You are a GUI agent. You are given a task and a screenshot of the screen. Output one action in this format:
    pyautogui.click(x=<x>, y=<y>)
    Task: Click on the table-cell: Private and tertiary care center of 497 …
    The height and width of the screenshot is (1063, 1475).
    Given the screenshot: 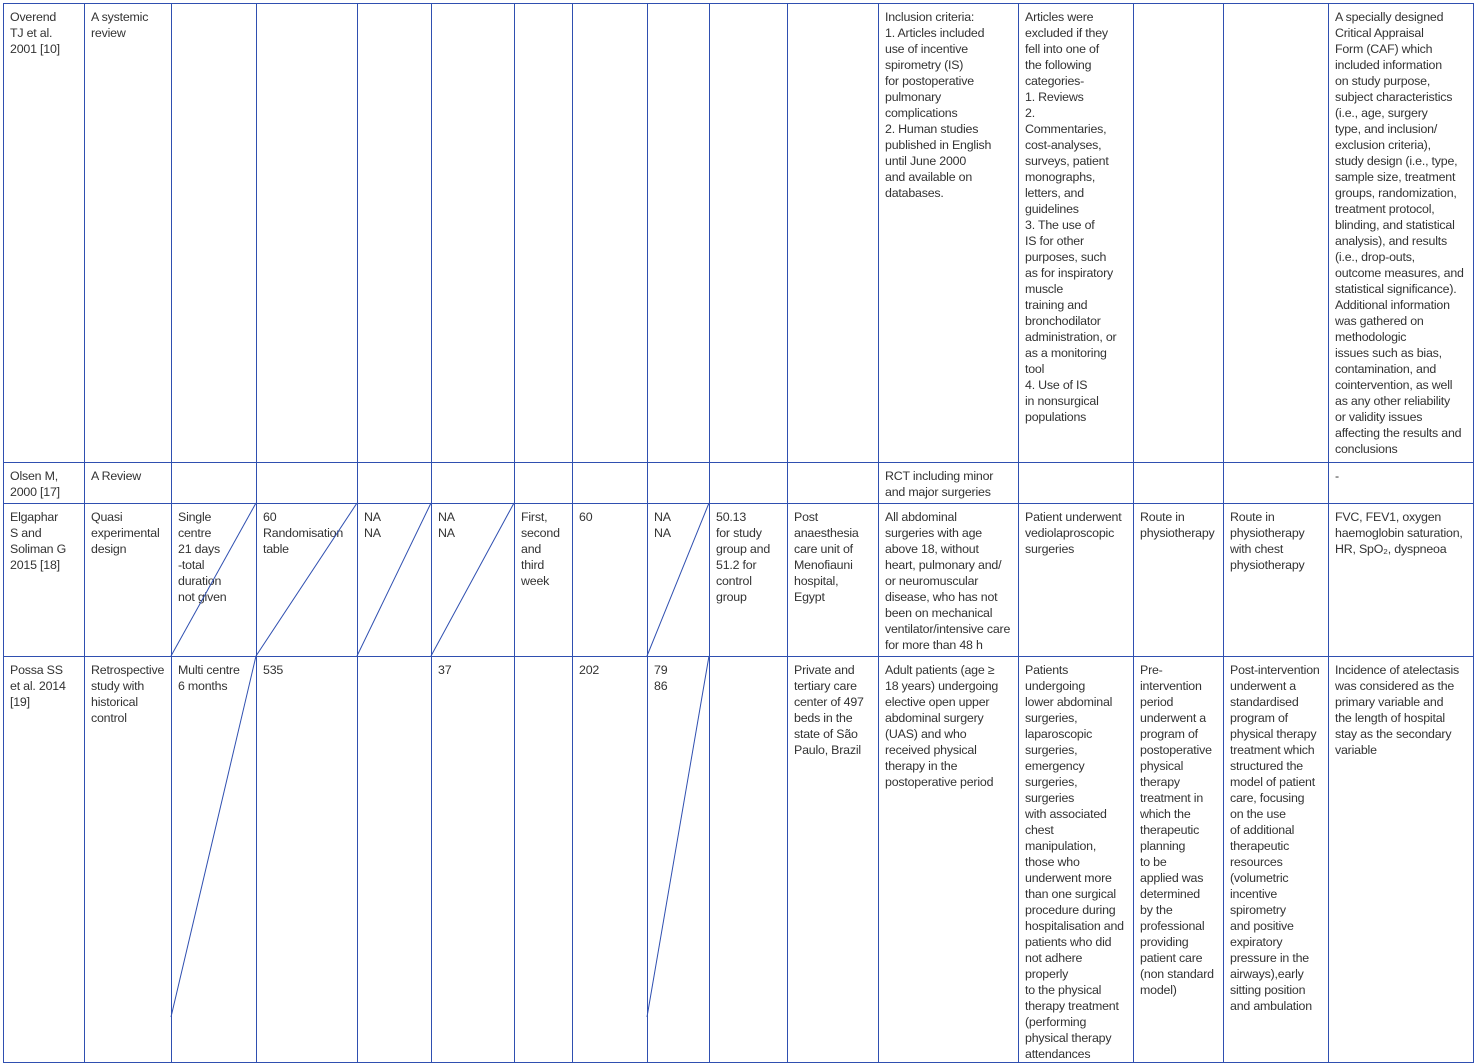 What is the action you would take?
    pyautogui.click(x=833, y=859)
    